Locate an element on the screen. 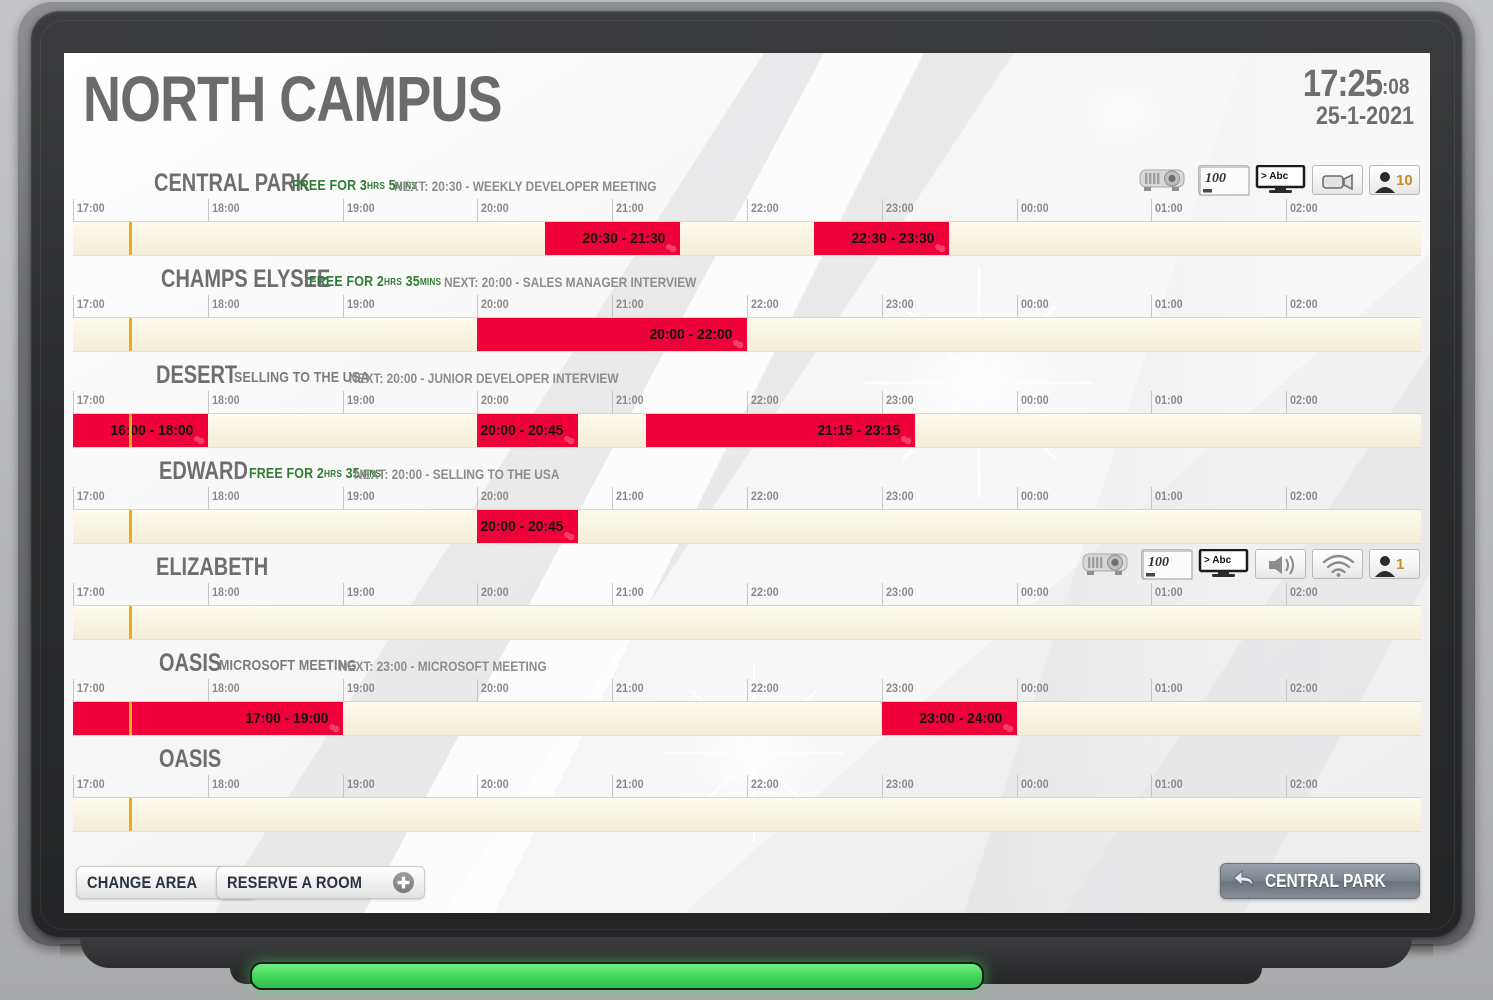 This screenshot has height=1000, width=1493. room-next-meeting: NEXT: 23:00 - MICROSOFT MEETING is located at coordinates (443, 666).